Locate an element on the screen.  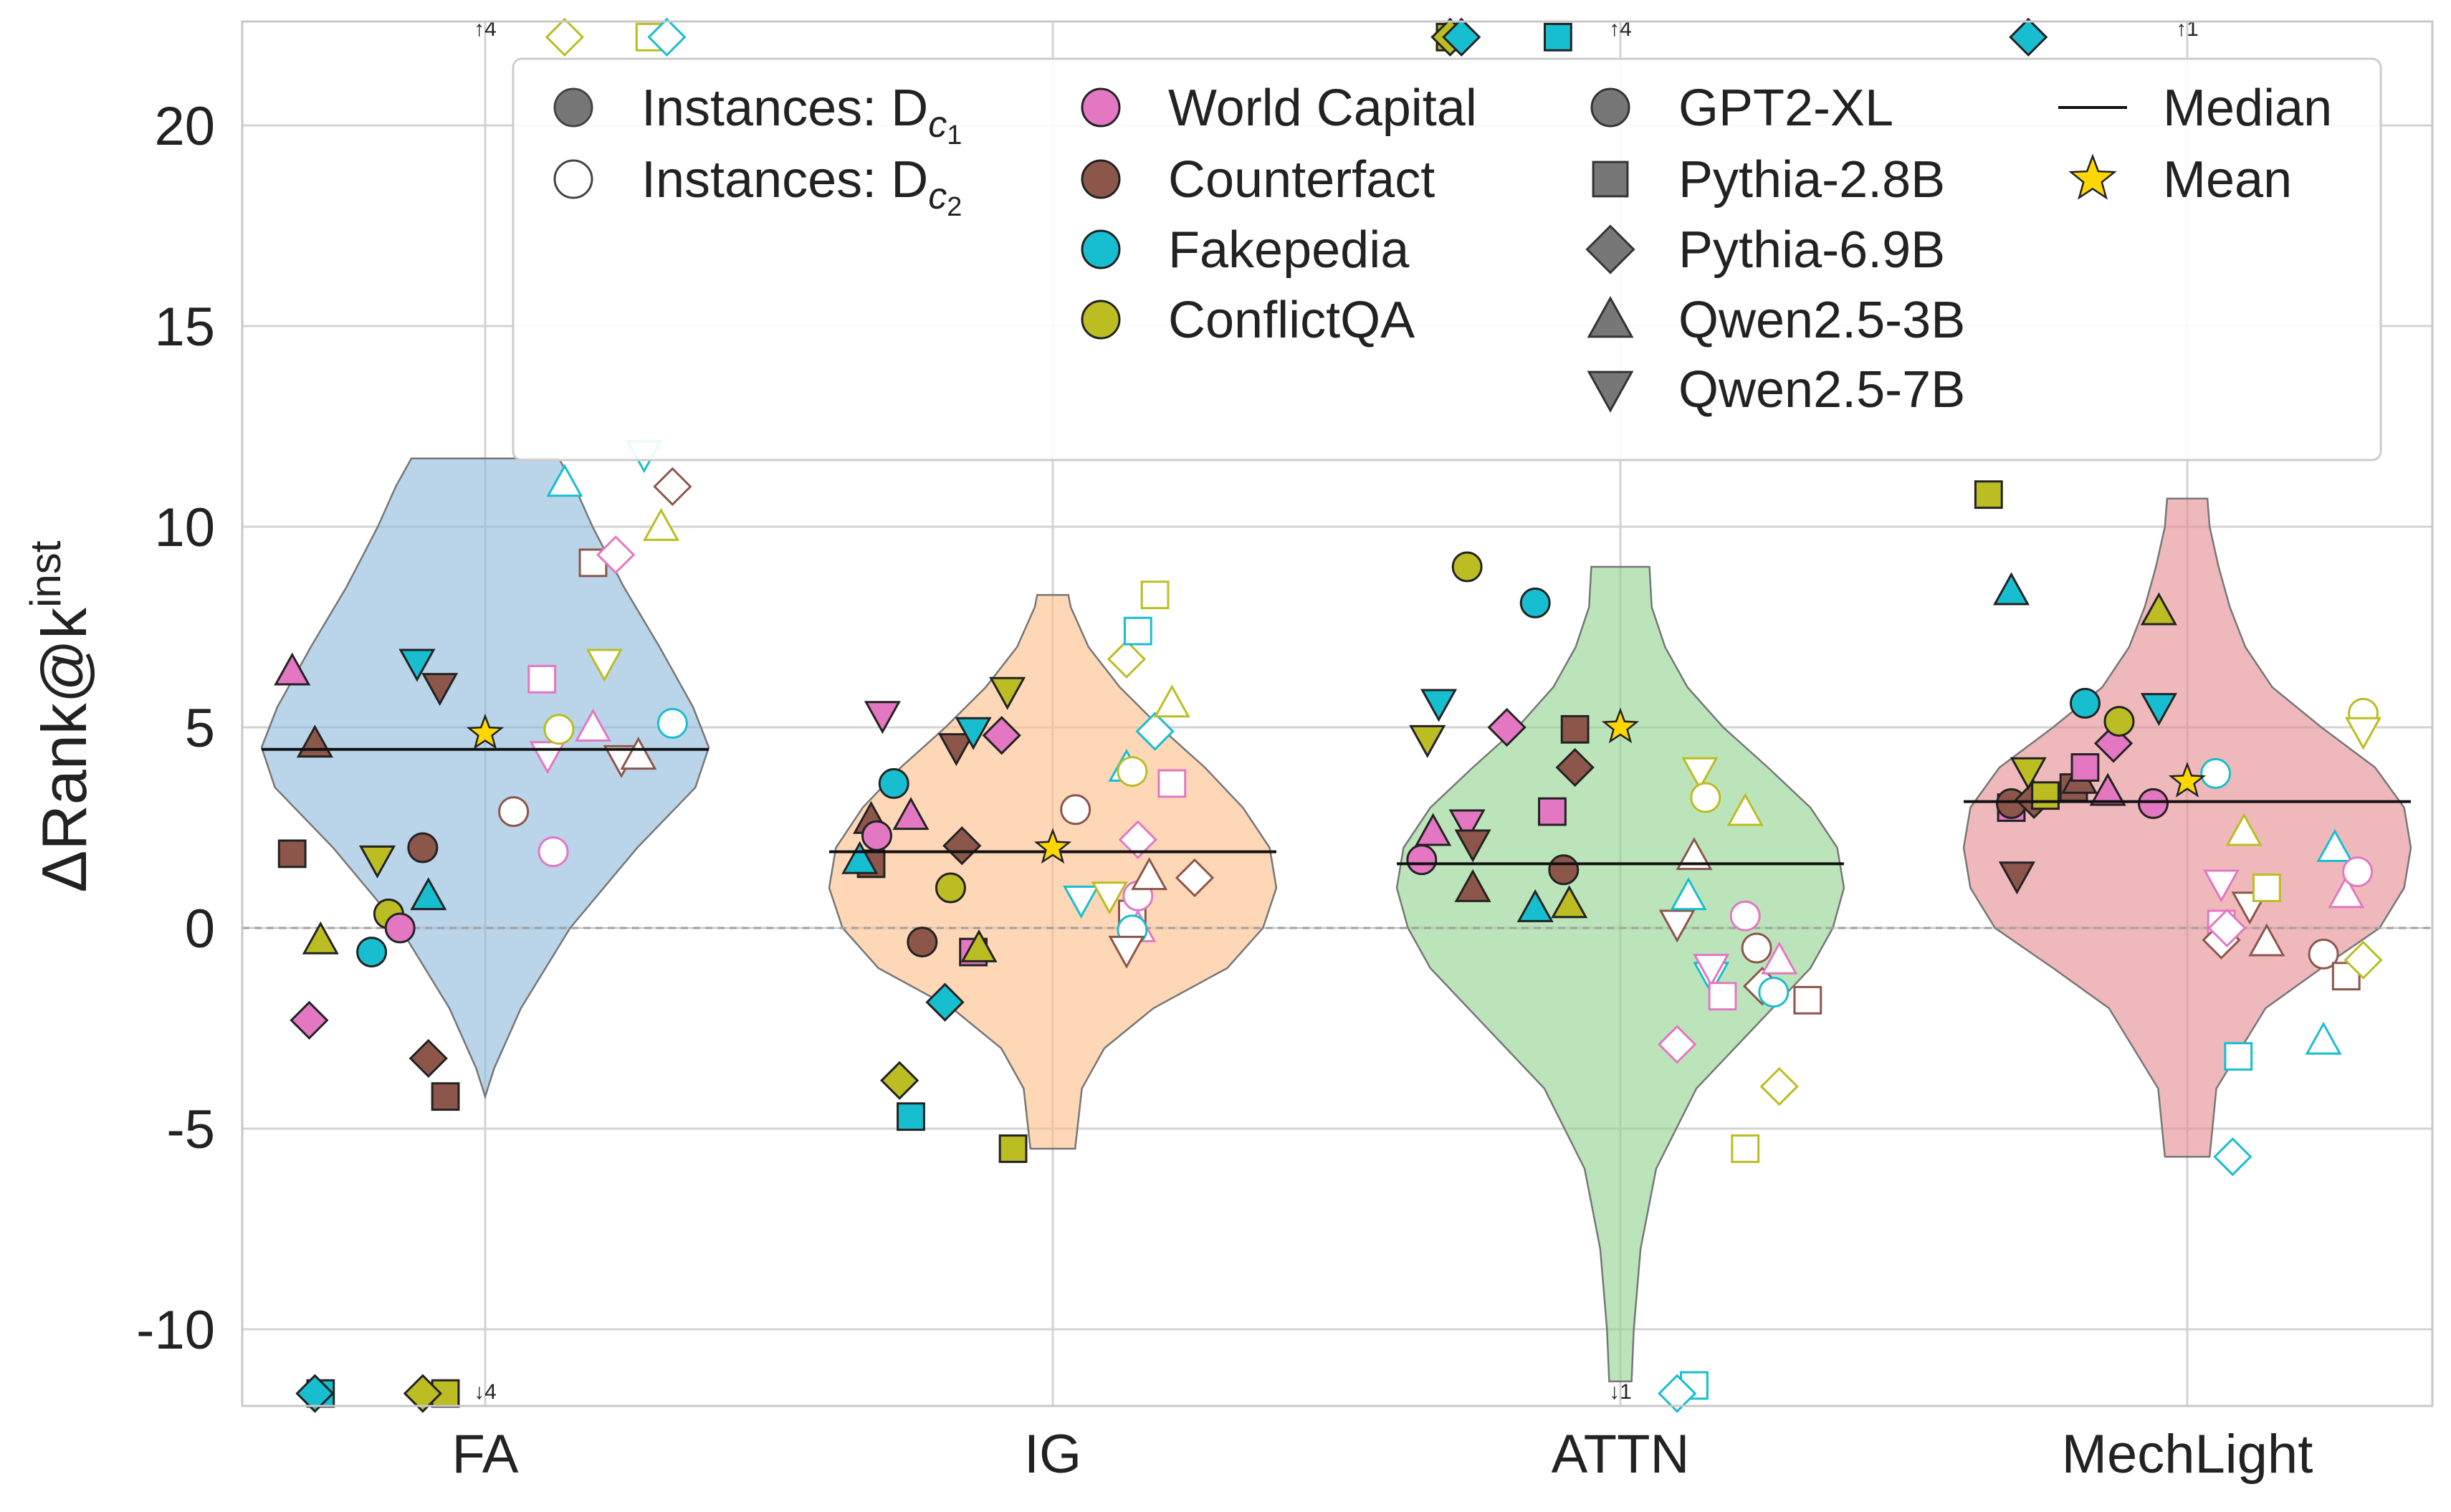
y-tick-label: 5 is located at coordinates (200, 728).